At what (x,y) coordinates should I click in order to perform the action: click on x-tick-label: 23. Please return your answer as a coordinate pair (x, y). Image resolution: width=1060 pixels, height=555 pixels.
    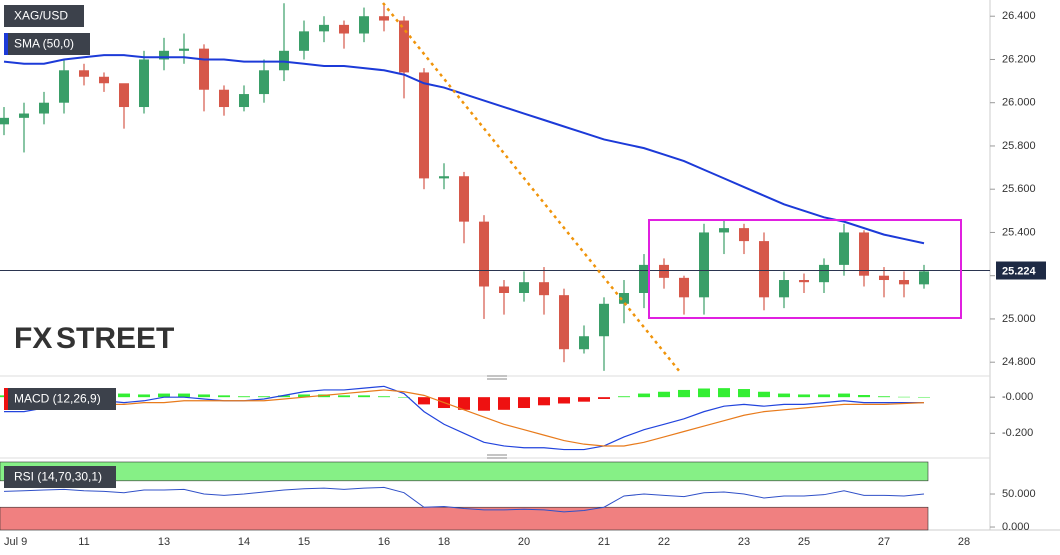
    Looking at the image, I should click on (744, 542).